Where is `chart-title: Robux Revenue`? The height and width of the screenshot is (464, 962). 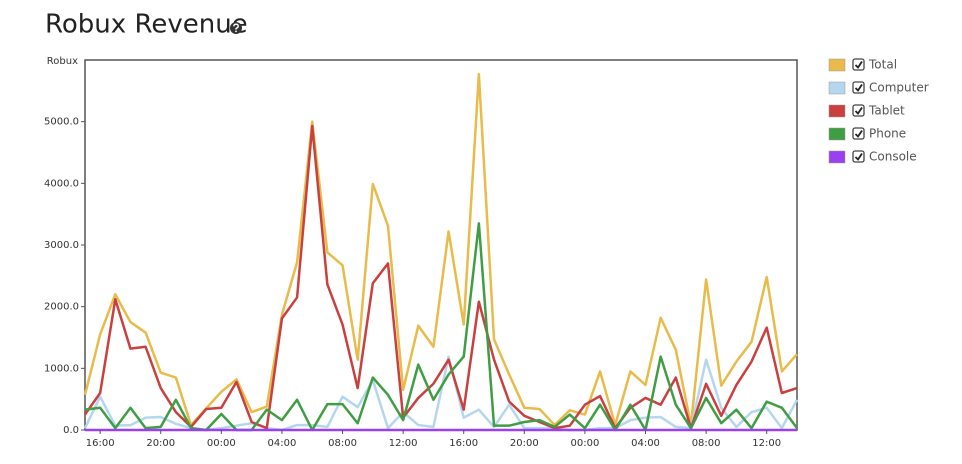
chart-title: Robux Revenue is located at coordinates (146, 25).